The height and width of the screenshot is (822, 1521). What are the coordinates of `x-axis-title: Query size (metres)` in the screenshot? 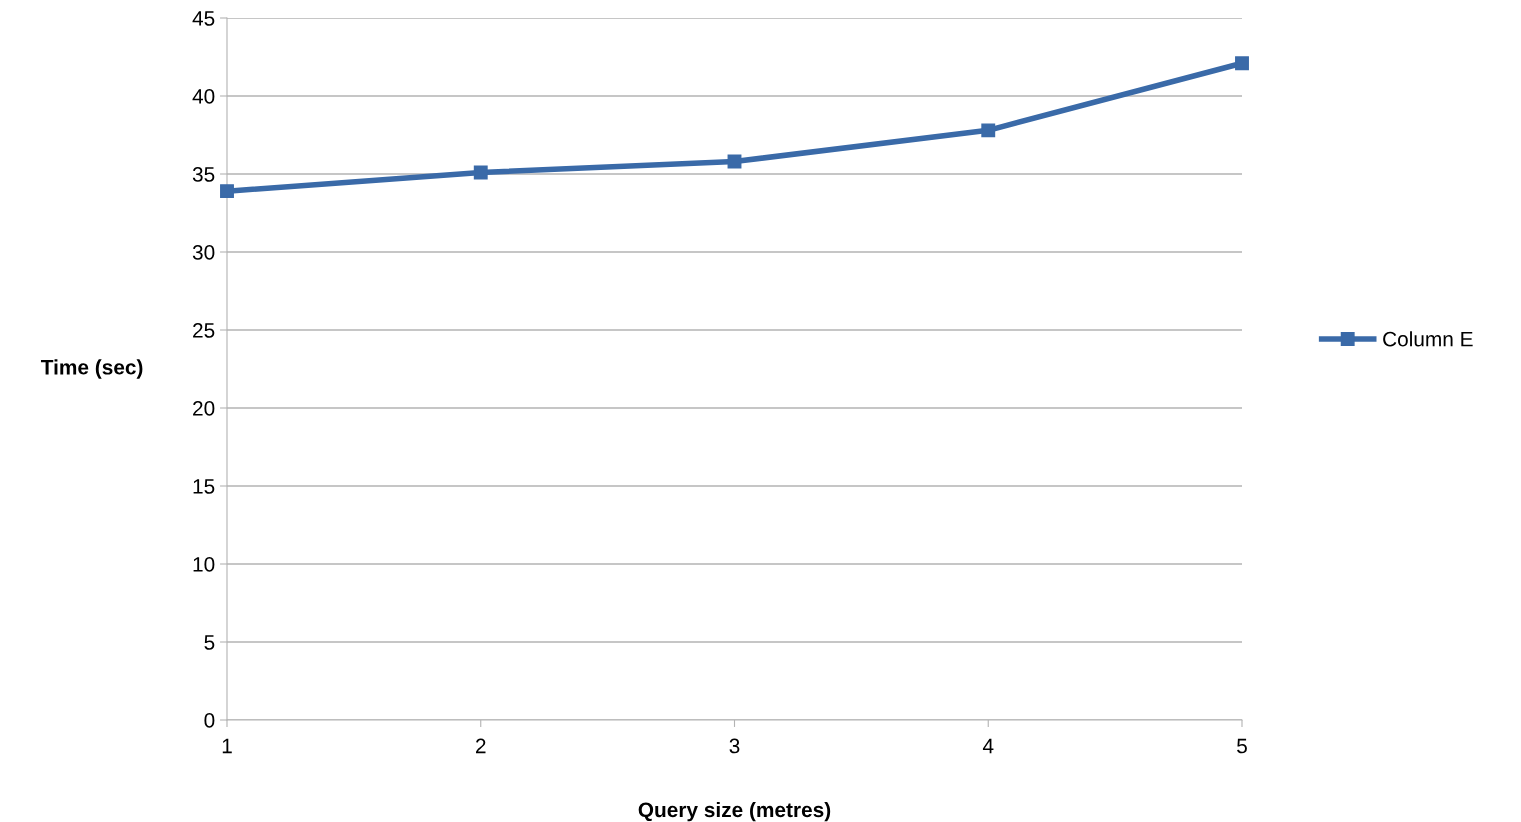 It's located at (734, 811).